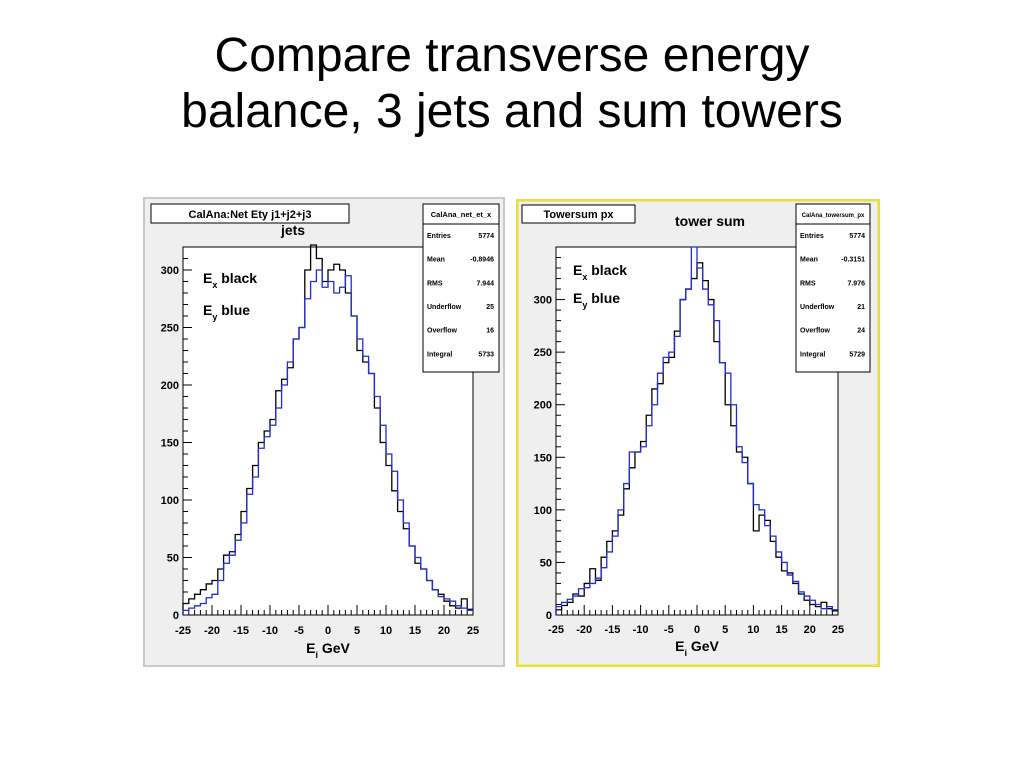  I want to click on histogram-title: CalAna:Net Ety j1+j2+j3, so click(250, 215).